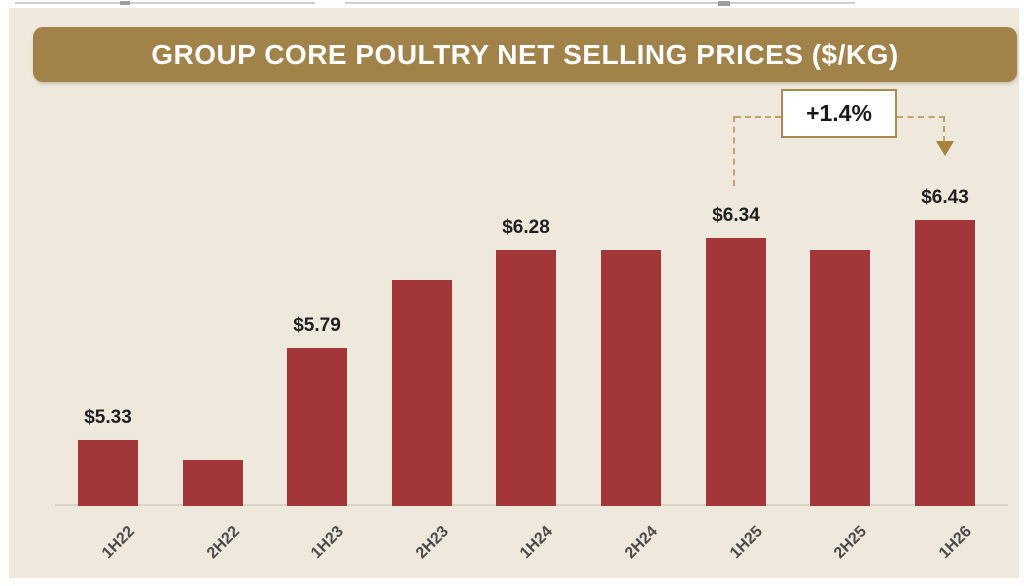 Image resolution: width=1024 pixels, height=586 pixels. What do you see at coordinates (921, 117) in the screenshot?
I see `annotation-connector-right-horizontal` at bounding box center [921, 117].